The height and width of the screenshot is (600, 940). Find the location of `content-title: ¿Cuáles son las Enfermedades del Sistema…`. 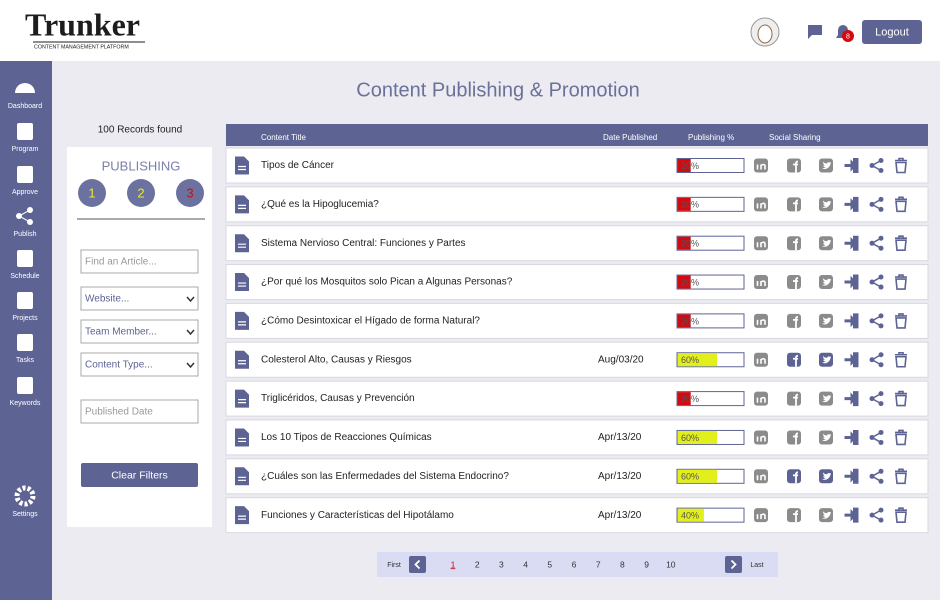

content-title: ¿Cuáles son las Enfermedades del Sistema… is located at coordinates (385, 476).